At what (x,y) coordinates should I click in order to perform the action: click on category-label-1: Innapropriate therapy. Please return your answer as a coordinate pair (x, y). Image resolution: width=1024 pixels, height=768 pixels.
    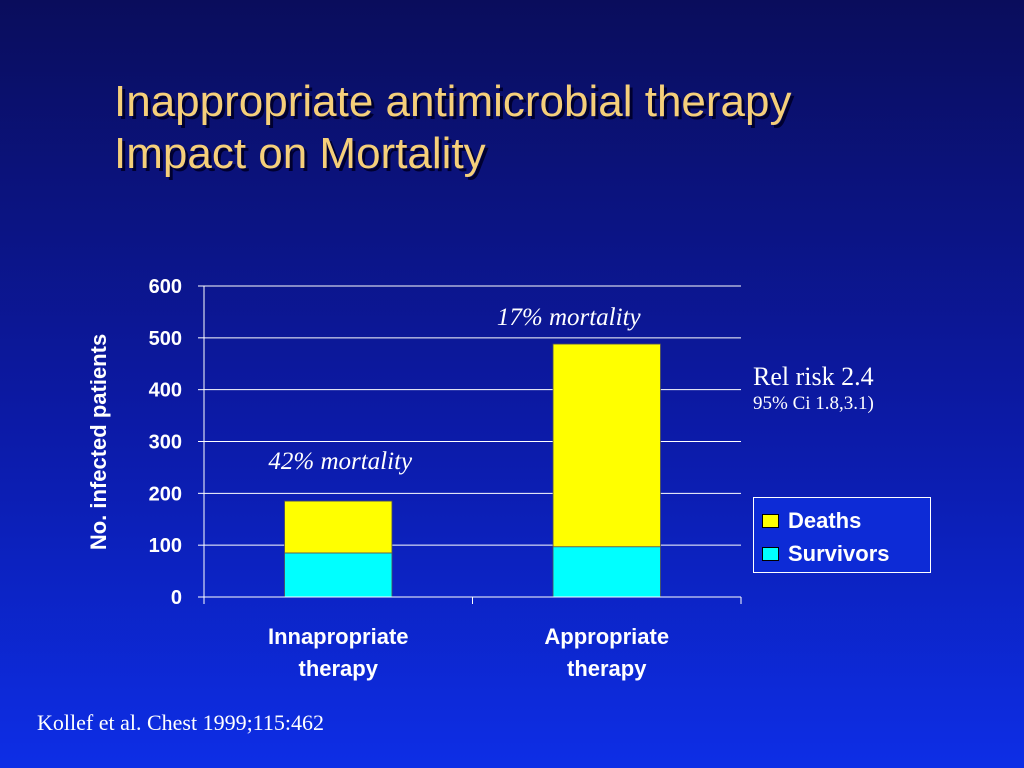
    Looking at the image, I should click on (338, 652).